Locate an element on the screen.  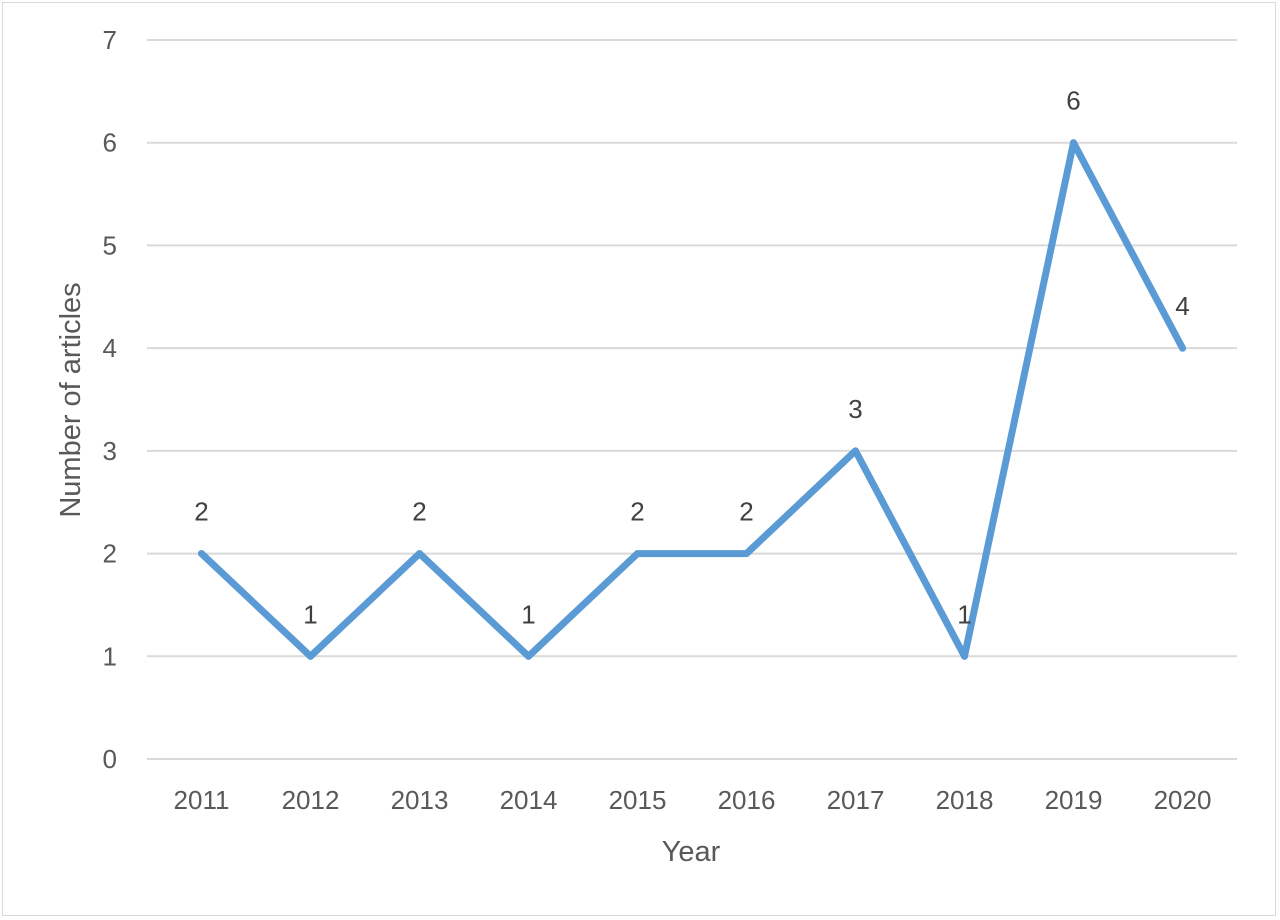
x-tick-label: 2015 is located at coordinates (638, 800).